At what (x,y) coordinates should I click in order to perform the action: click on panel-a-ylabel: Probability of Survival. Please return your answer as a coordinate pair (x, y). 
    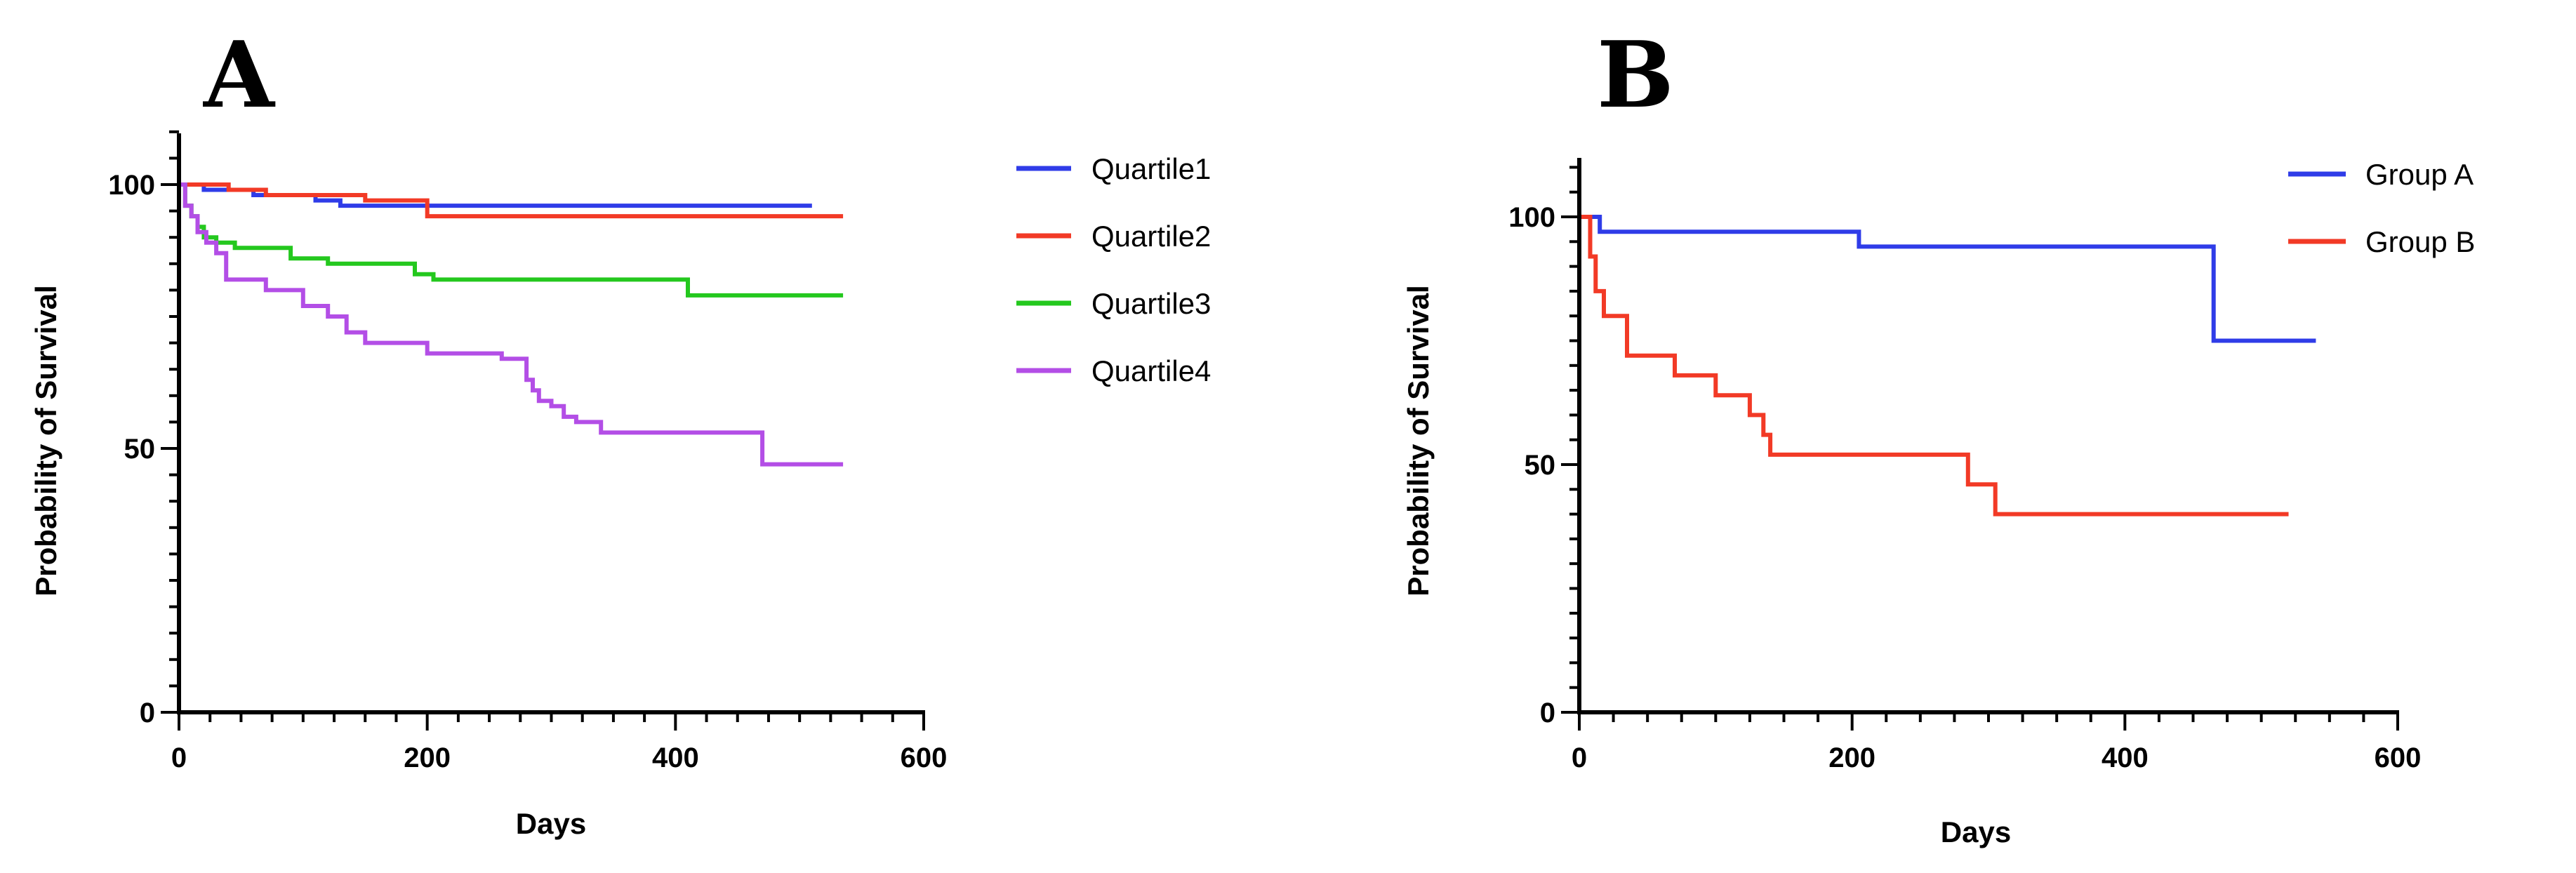
    Looking at the image, I should click on (45, 441).